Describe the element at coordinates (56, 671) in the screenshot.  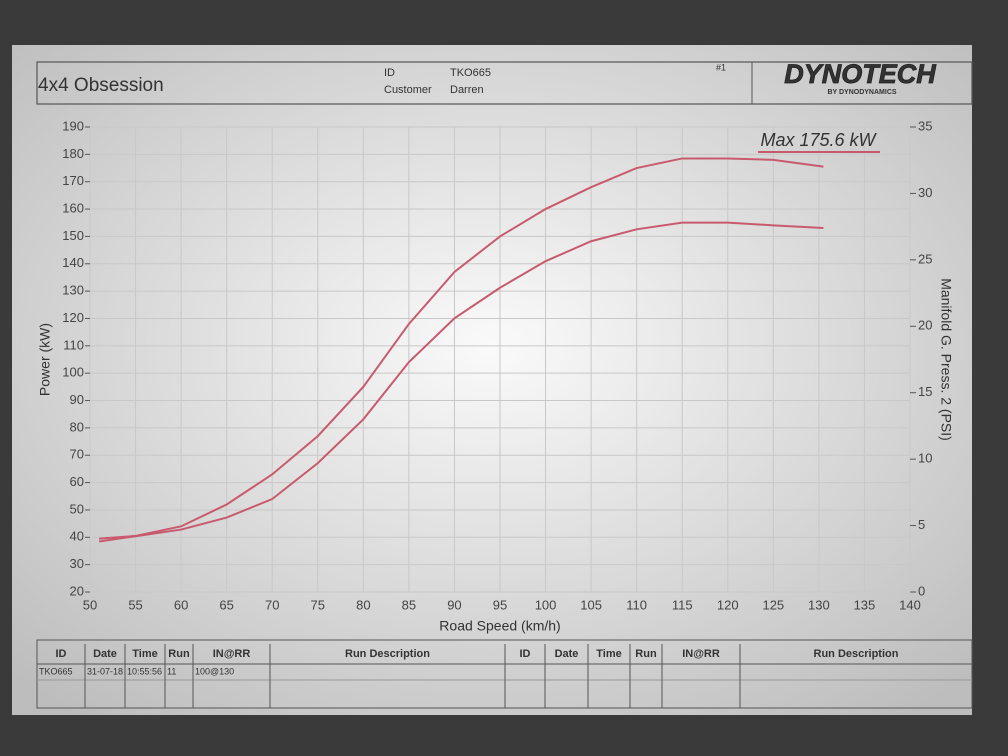
I see `table-cell: TKO665` at that location.